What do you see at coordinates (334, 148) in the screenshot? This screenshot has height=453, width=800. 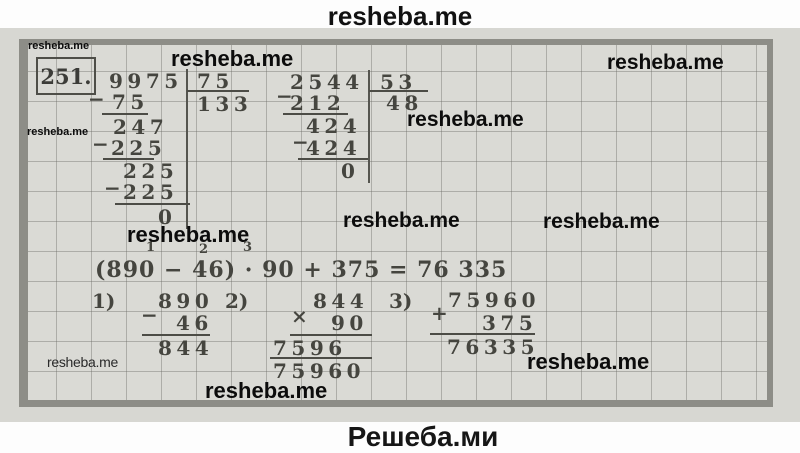 I see `division2-row-subtrahend: 424` at bounding box center [334, 148].